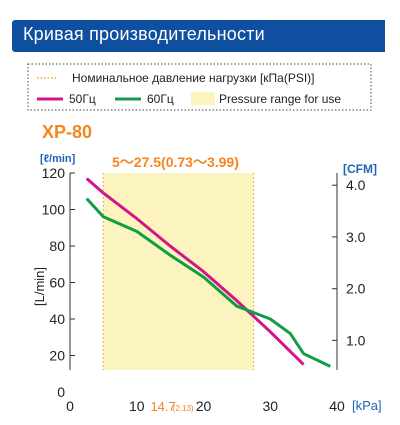 This screenshot has width=400, height=425. I want to click on y2-axis-label: [CFM], so click(360, 169).